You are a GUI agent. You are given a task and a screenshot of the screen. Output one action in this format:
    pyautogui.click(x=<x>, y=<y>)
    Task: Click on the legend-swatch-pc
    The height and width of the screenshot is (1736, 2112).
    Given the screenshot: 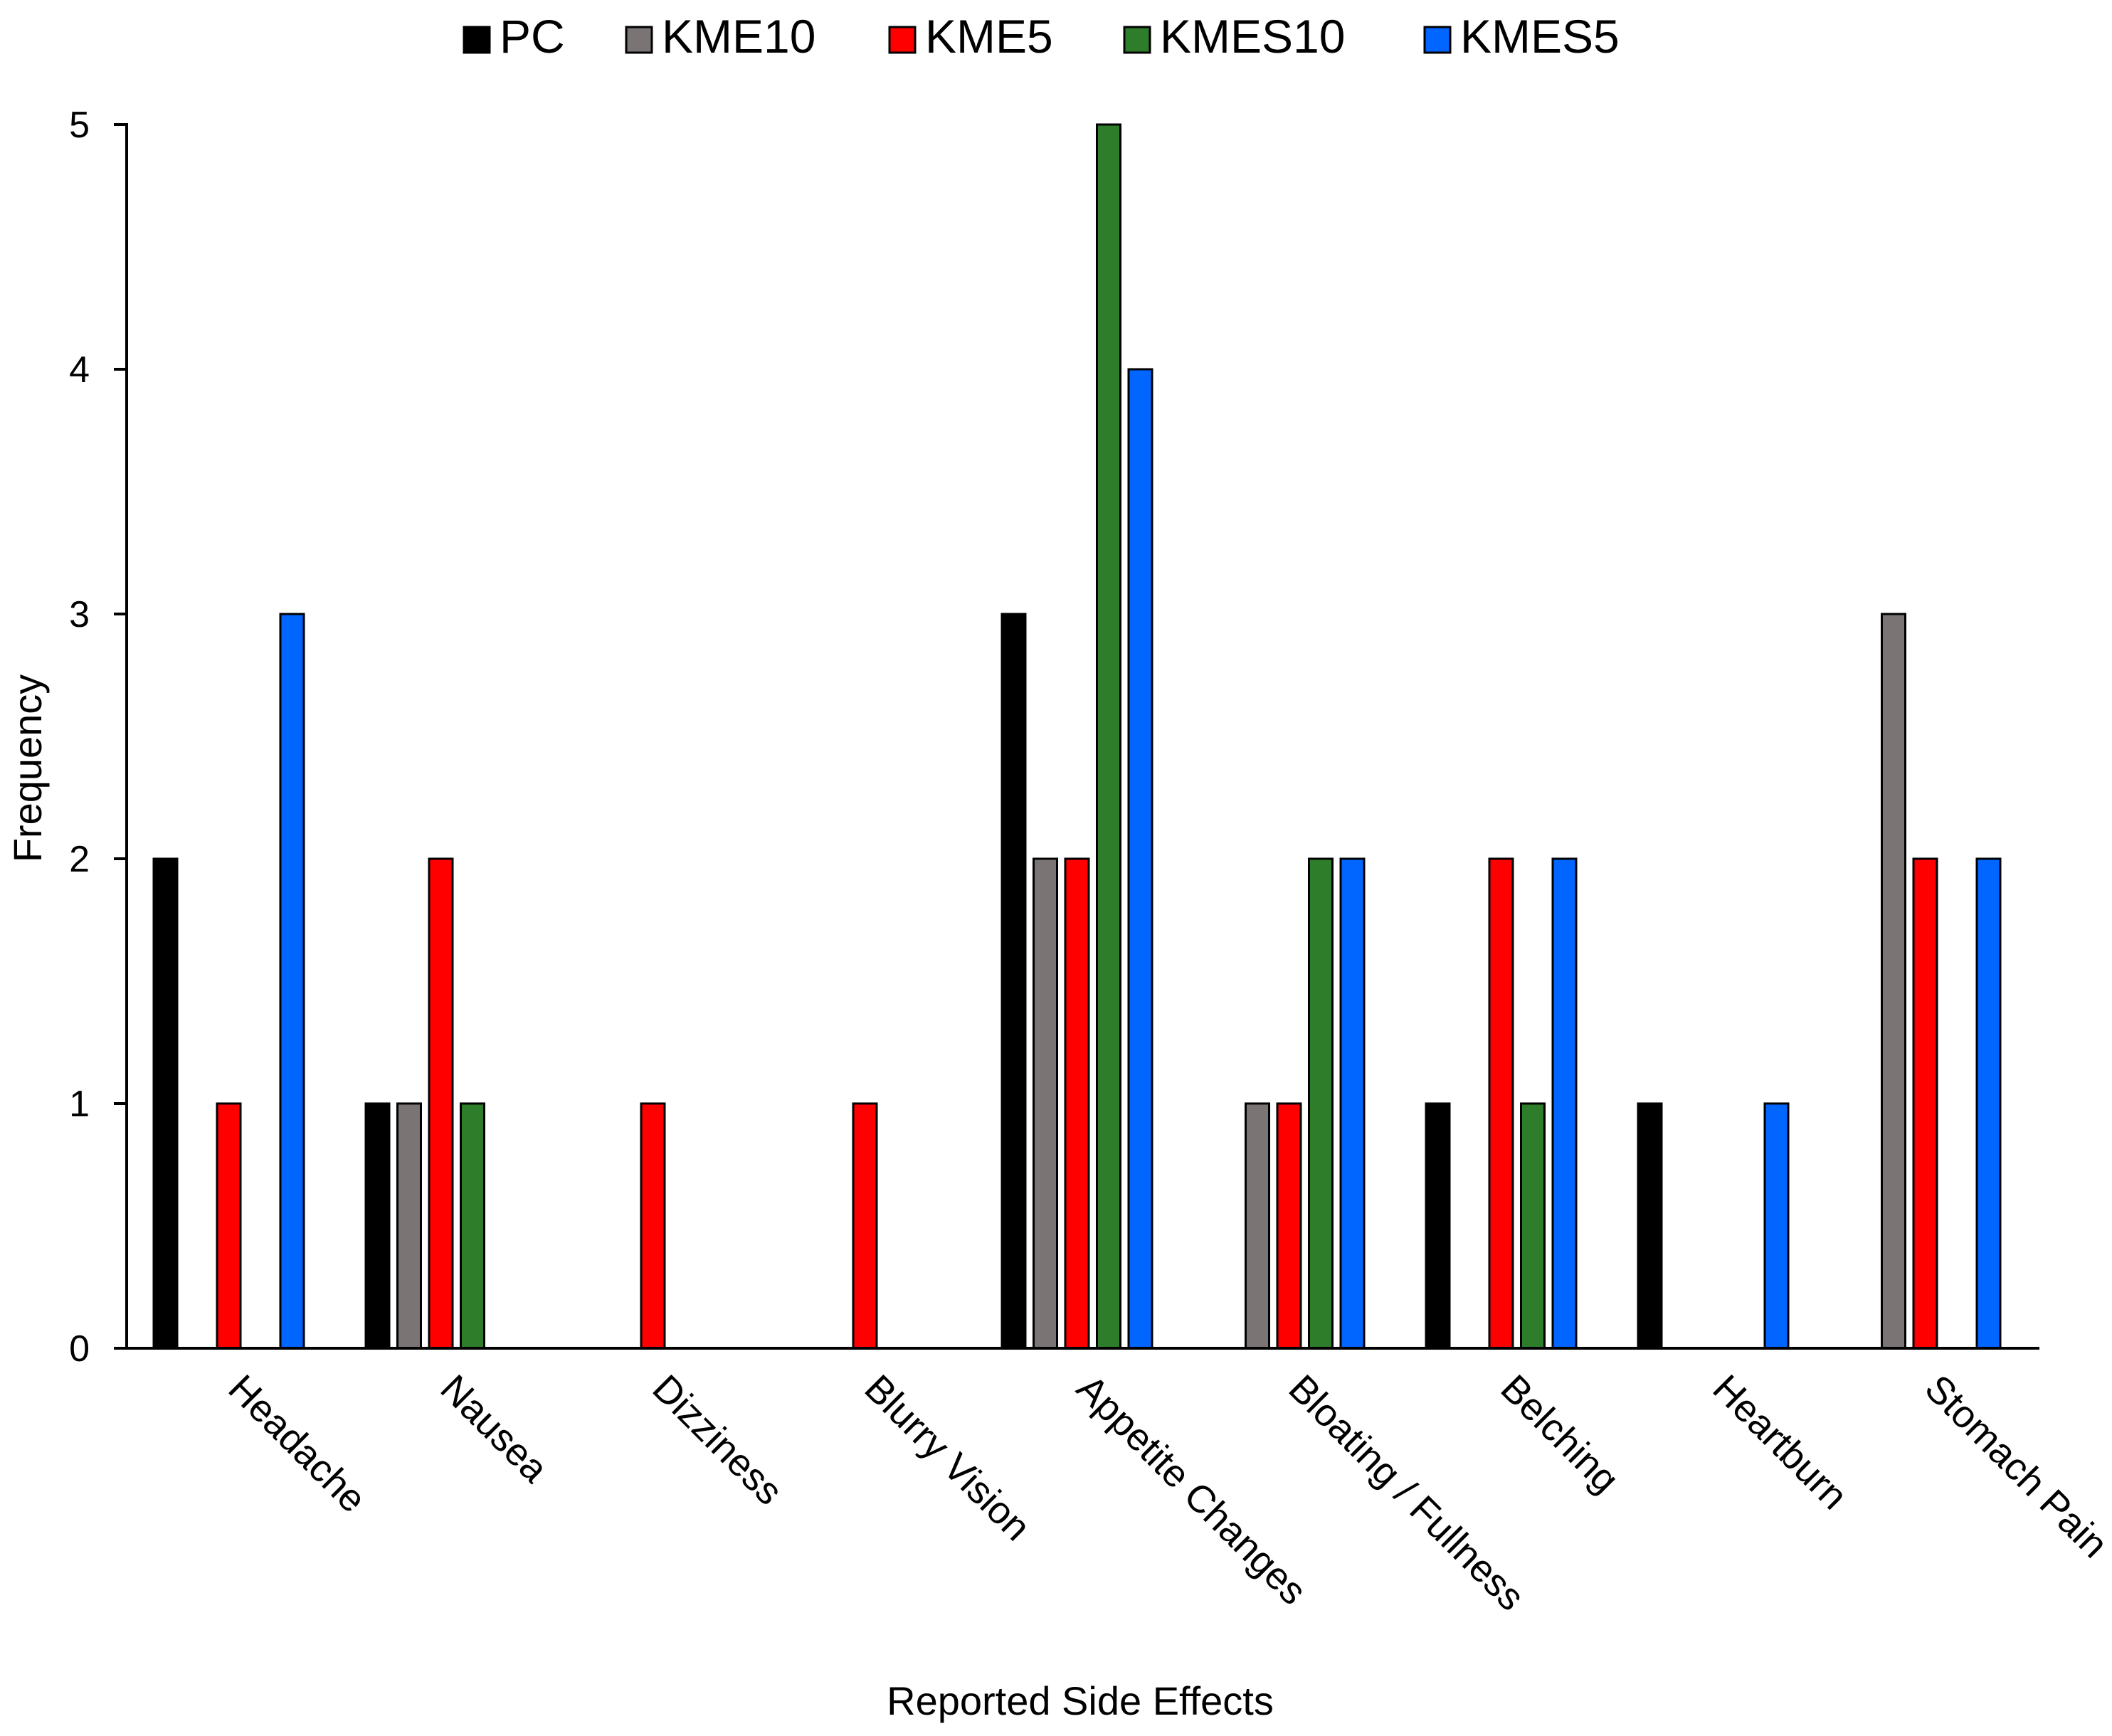 What is the action you would take?
    pyautogui.click(x=477, y=40)
    